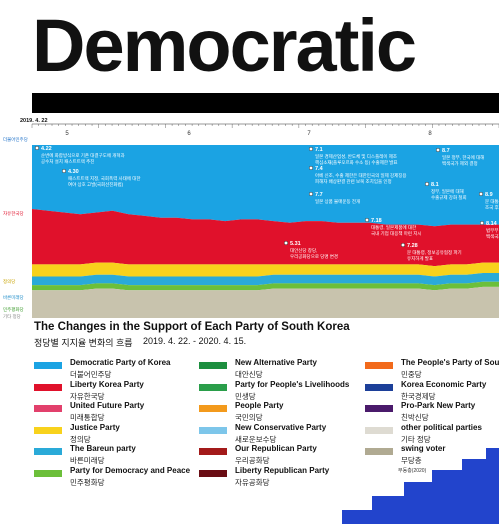 The height and width of the screenshot is (524, 499). I want to click on annotation-text: 유지하게 발표, so click(420, 258).